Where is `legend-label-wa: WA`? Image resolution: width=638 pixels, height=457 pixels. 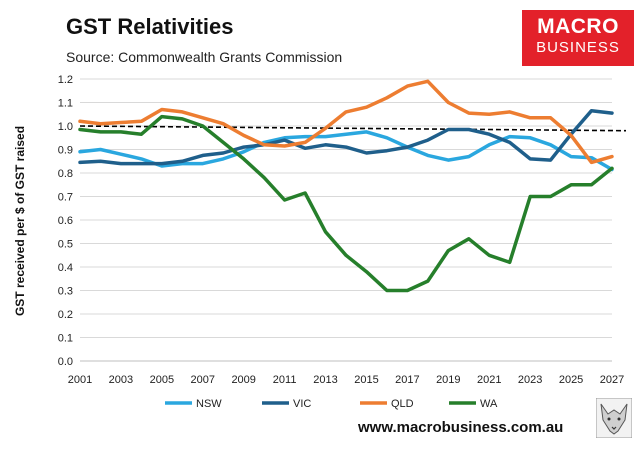 legend-label-wa: WA is located at coordinates (489, 404).